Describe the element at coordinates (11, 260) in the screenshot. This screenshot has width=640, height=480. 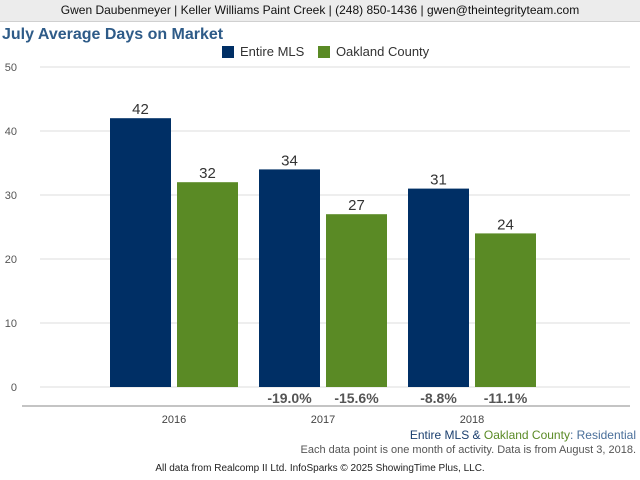
I see `y-tick-label: 20` at that location.